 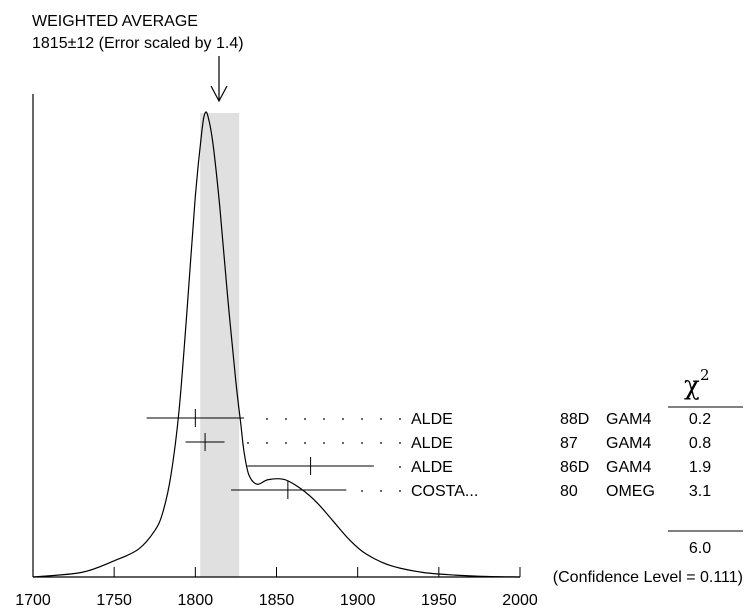 I want to click on chi2-total: 6.0, so click(x=700, y=548).